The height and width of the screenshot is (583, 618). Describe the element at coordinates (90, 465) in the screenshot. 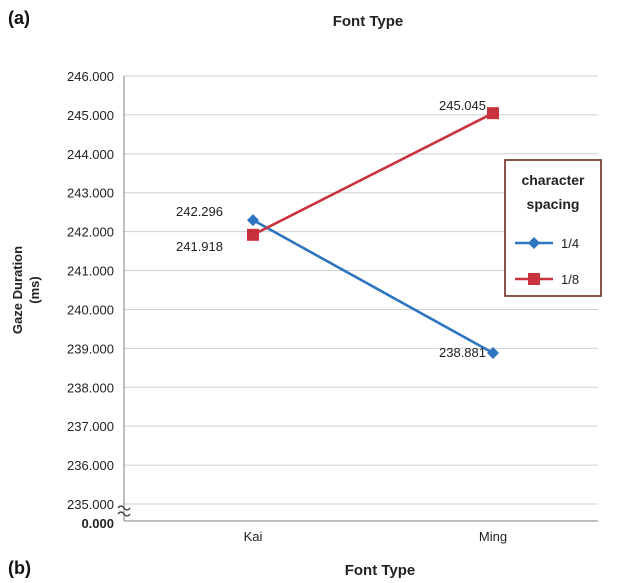

I see `y-tick-label: 236.000` at that location.